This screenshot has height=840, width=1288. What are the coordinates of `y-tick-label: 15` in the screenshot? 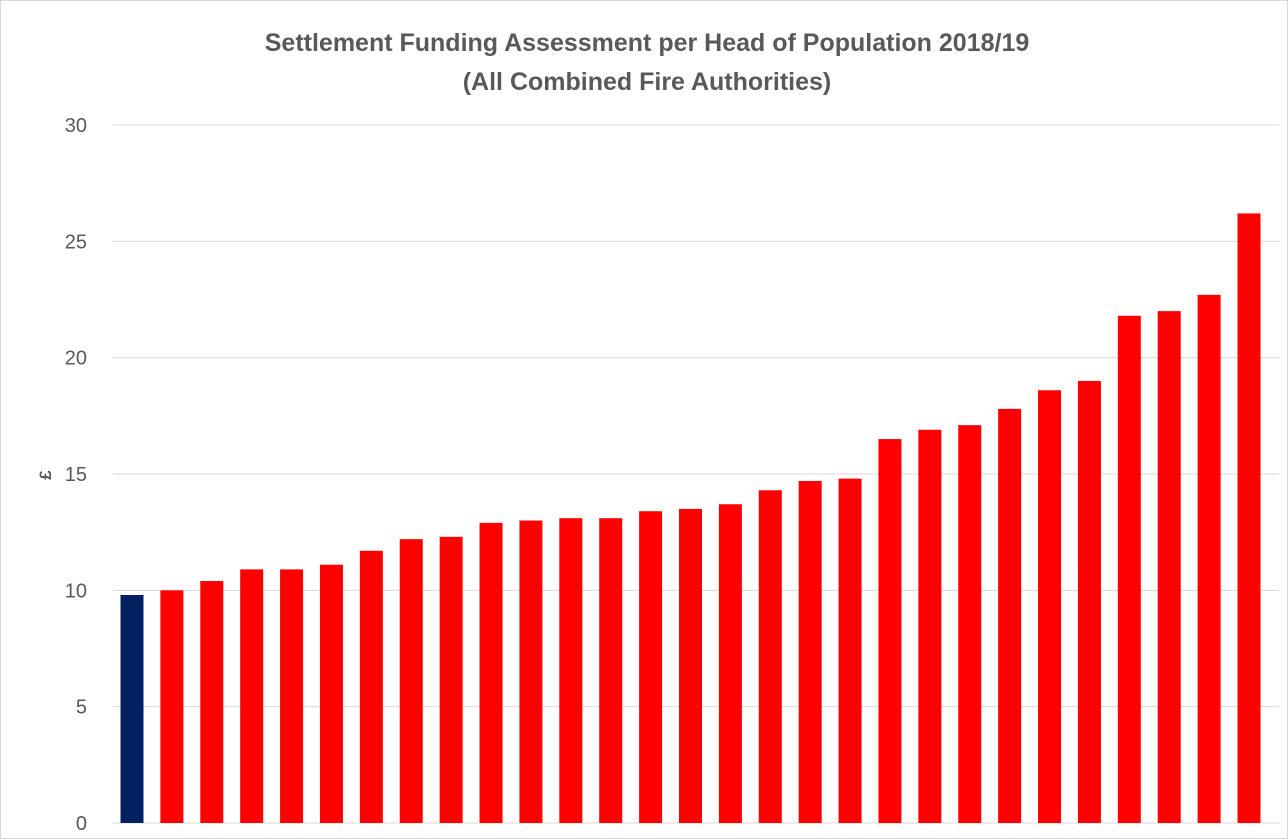 It's located at (76, 475).